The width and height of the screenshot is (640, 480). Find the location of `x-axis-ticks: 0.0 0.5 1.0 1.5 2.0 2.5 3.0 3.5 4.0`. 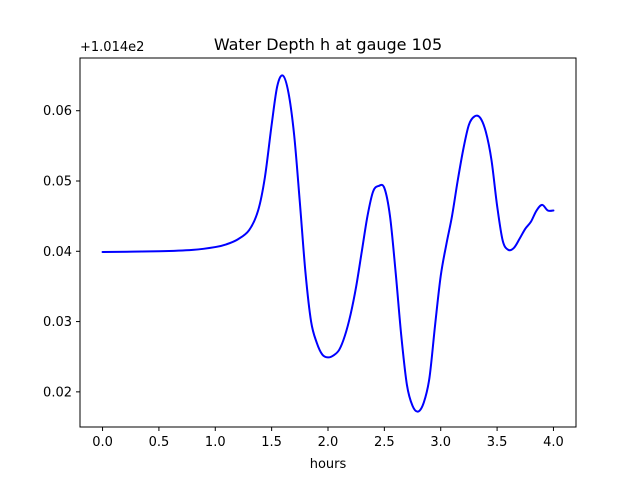

x-axis-ticks: 0.0 0.5 1.0 1.5 2.0 2.5 3.0 3.5 4.0 is located at coordinates (328, 438).